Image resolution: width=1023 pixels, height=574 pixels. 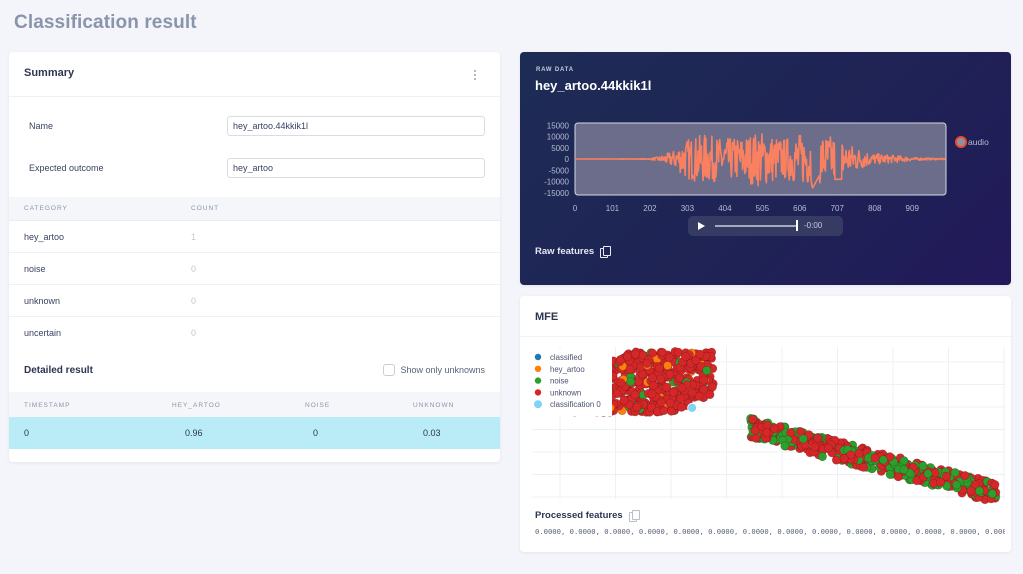 I want to click on kebab-vertical-icon, so click(x=475, y=75).